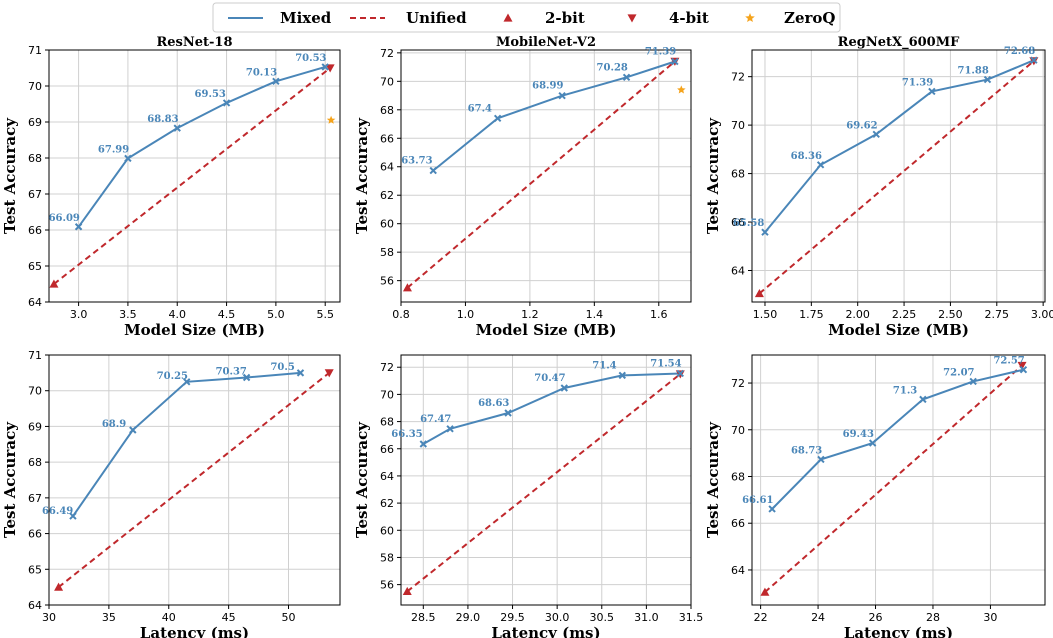  Describe the element at coordinates (748, 223) in the screenshot. I see `data-label: 65.58` at that location.